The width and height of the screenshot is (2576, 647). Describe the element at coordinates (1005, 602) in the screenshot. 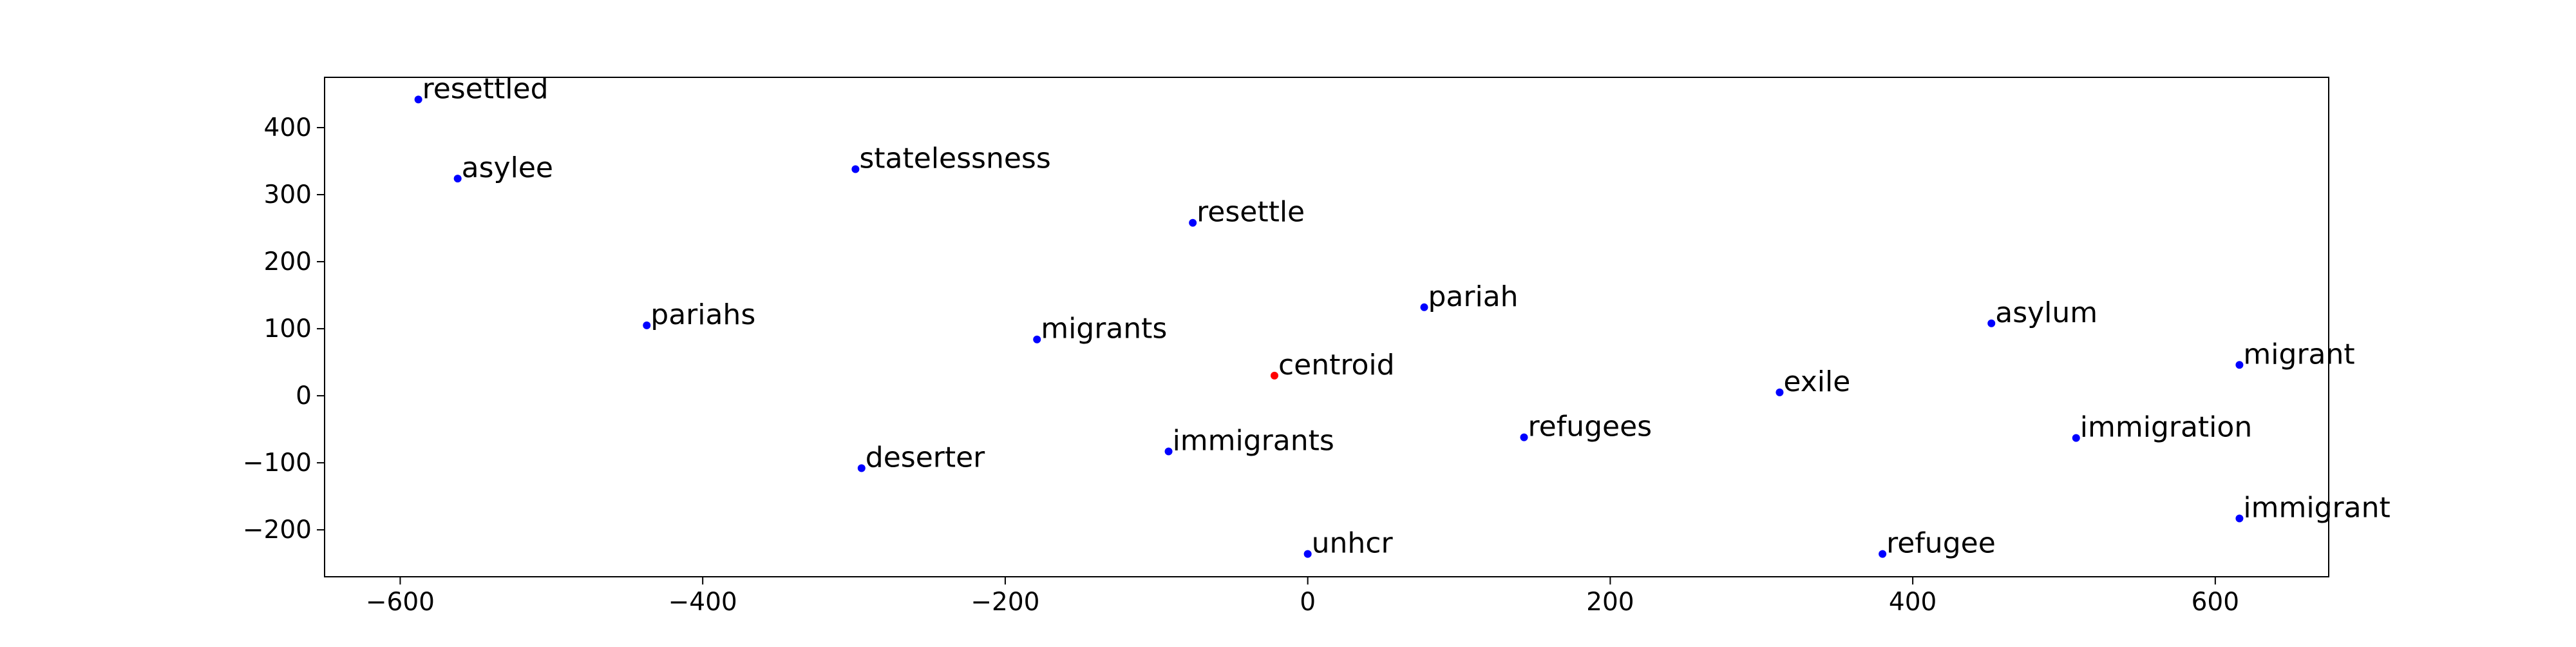

I see `x-tick-label: −200` at that location.